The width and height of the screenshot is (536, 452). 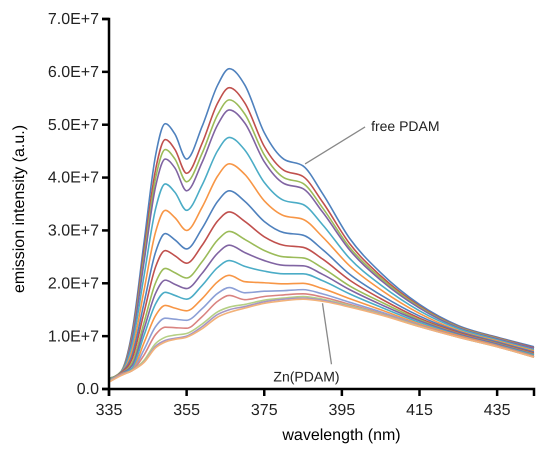 What do you see at coordinates (341, 435) in the screenshot?
I see `x-axis-title: wavelength (nm)` at bounding box center [341, 435].